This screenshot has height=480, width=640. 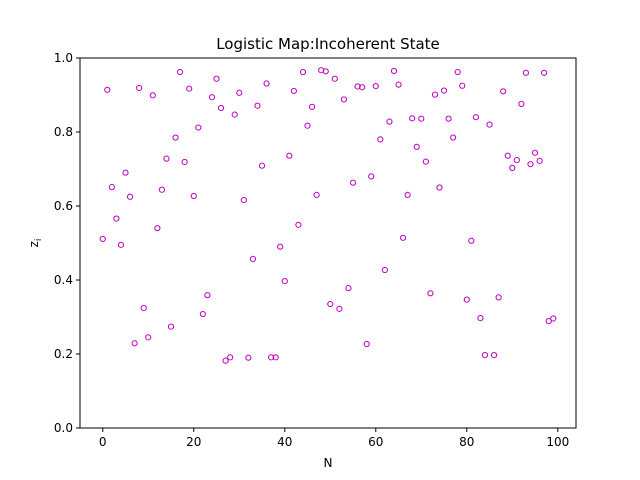 I want to click on y-tick-label: 0.4, so click(x=63, y=280).